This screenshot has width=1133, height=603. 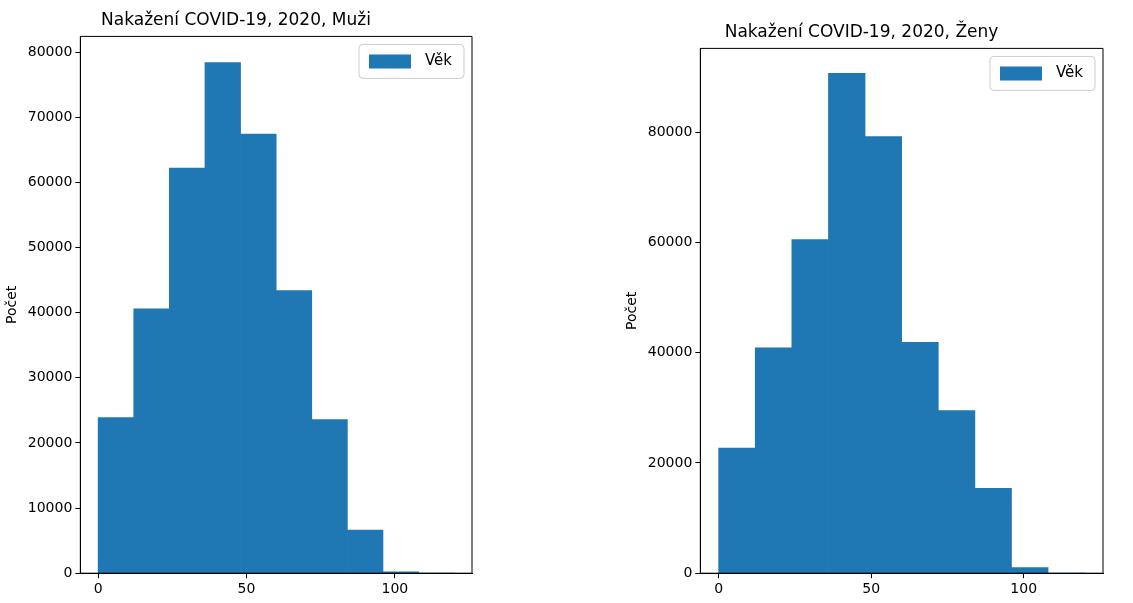 I want to click on y-tick-label: 70000, so click(x=50, y=115).